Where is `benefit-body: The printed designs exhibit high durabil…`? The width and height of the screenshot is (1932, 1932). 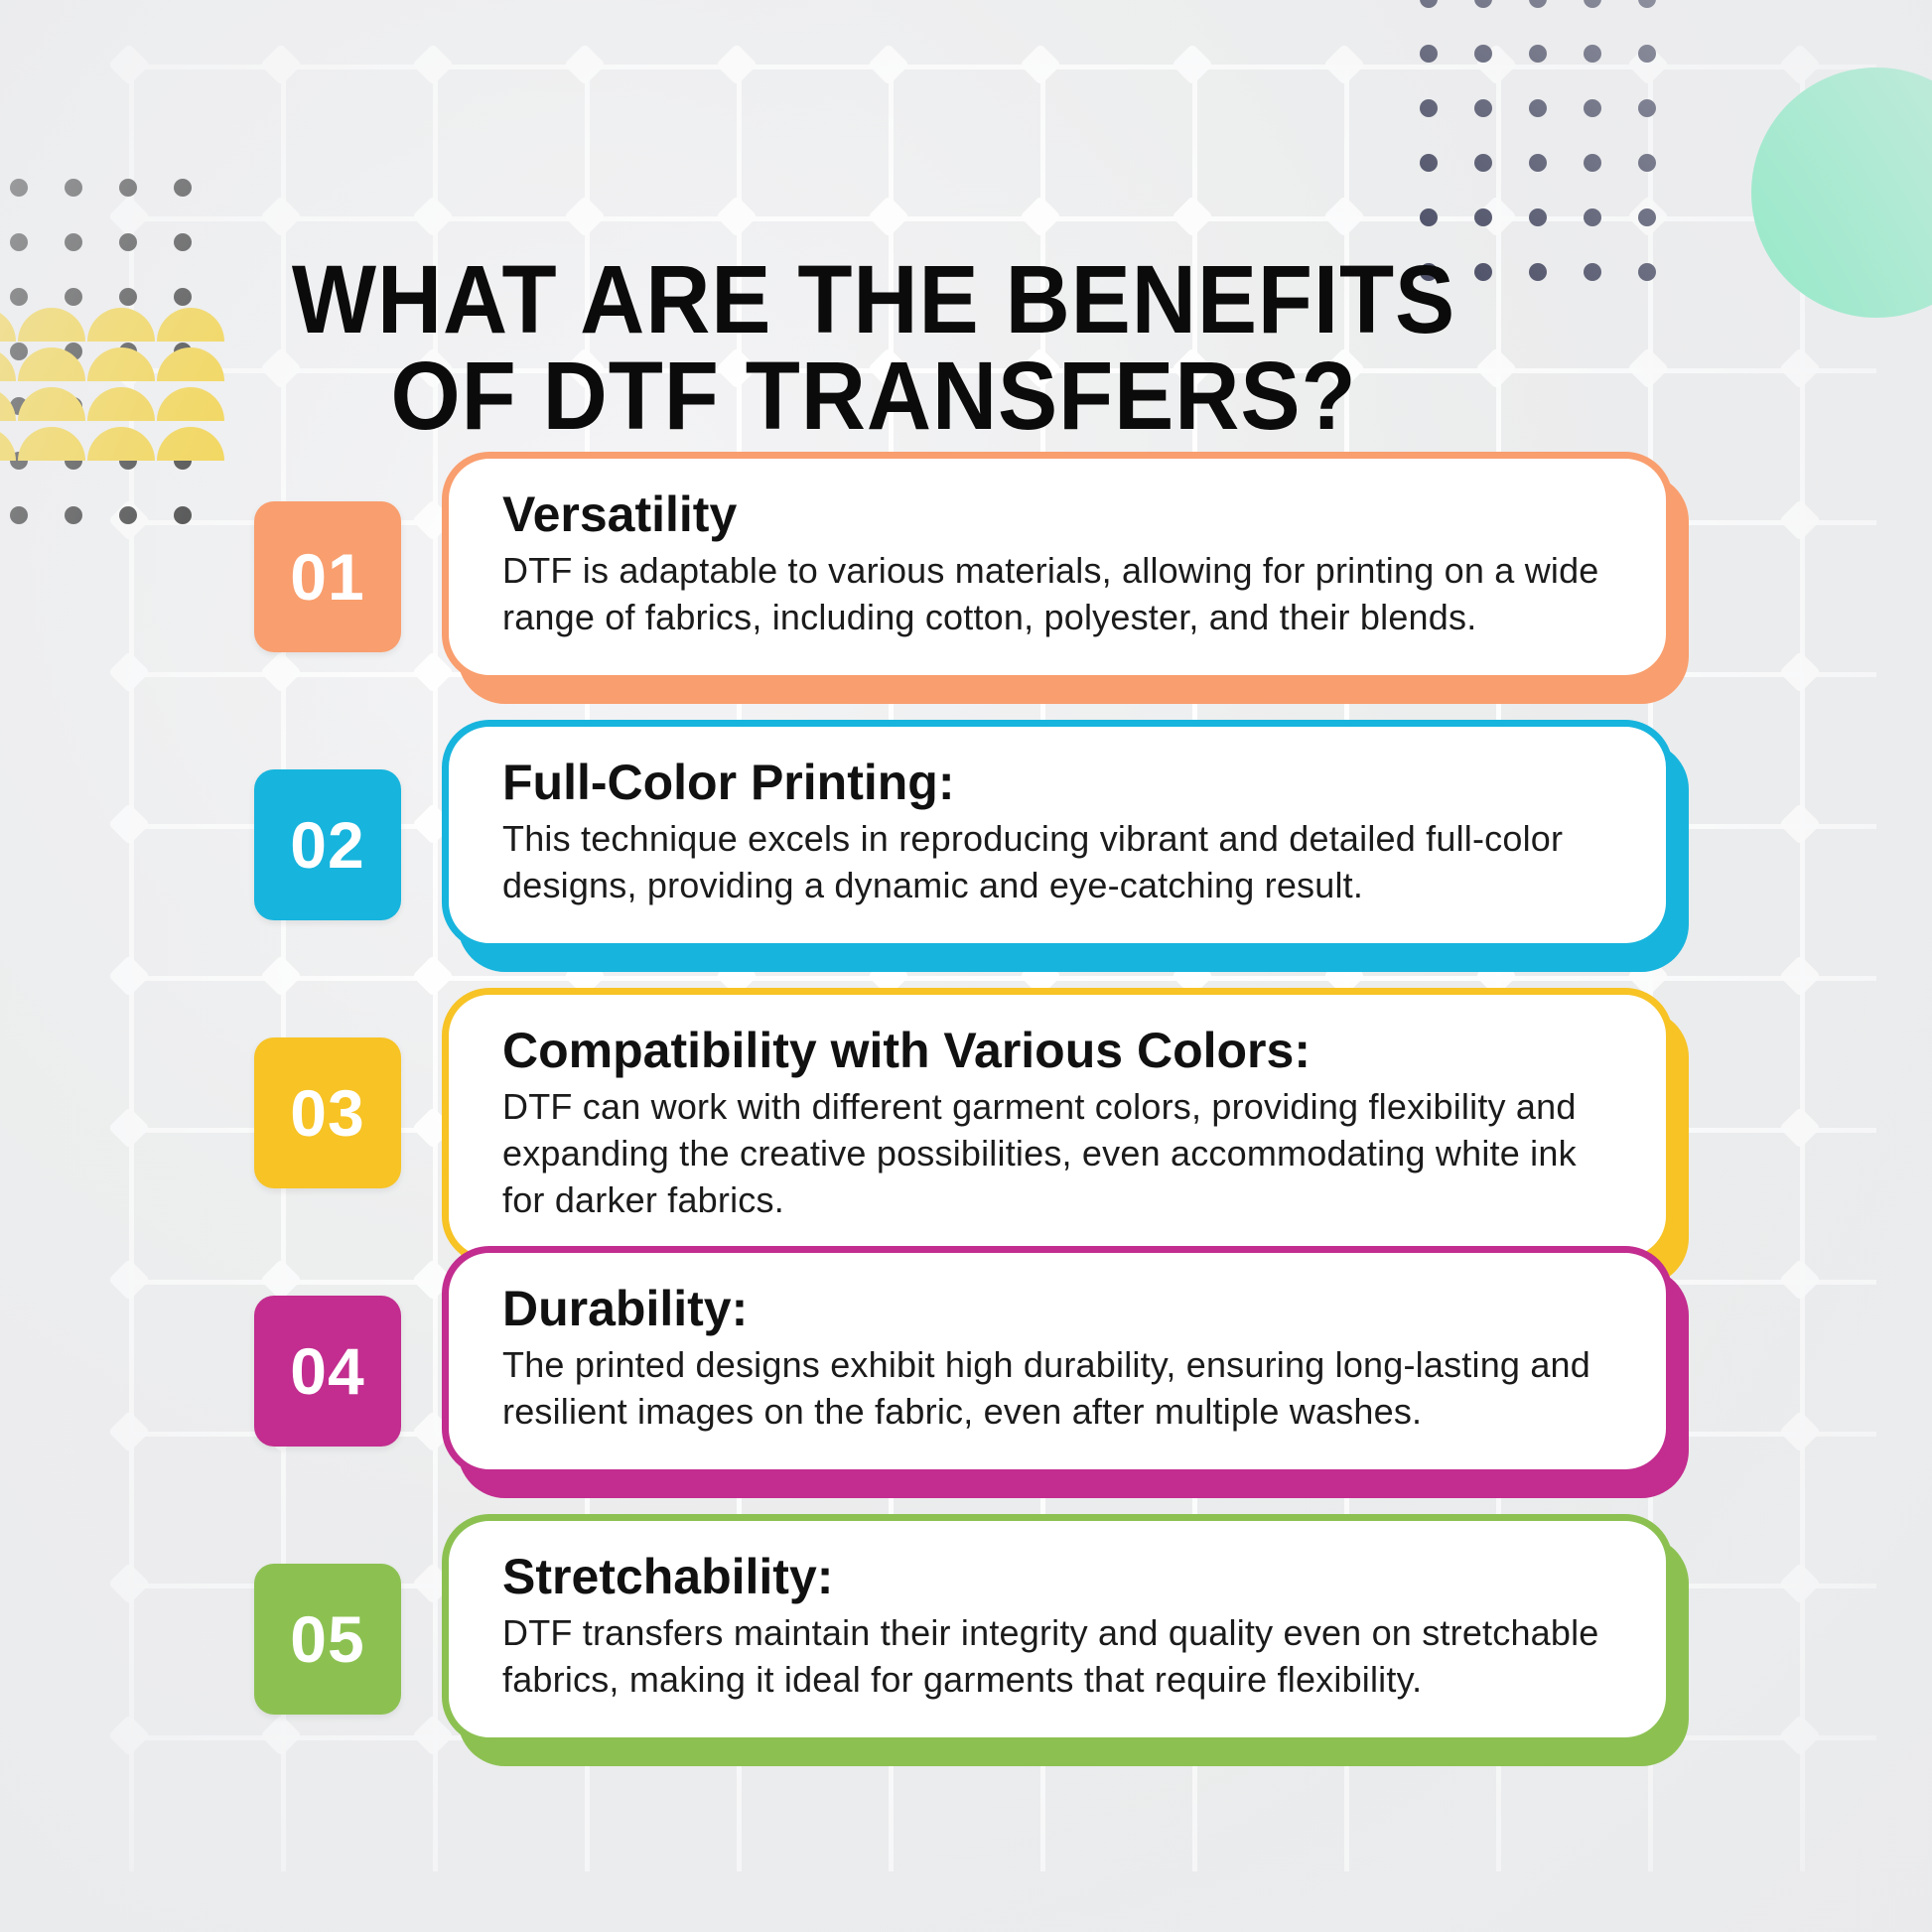
benefit-body: The printed designs exhibit high durabil… is located at coordinates (1046, 1388).